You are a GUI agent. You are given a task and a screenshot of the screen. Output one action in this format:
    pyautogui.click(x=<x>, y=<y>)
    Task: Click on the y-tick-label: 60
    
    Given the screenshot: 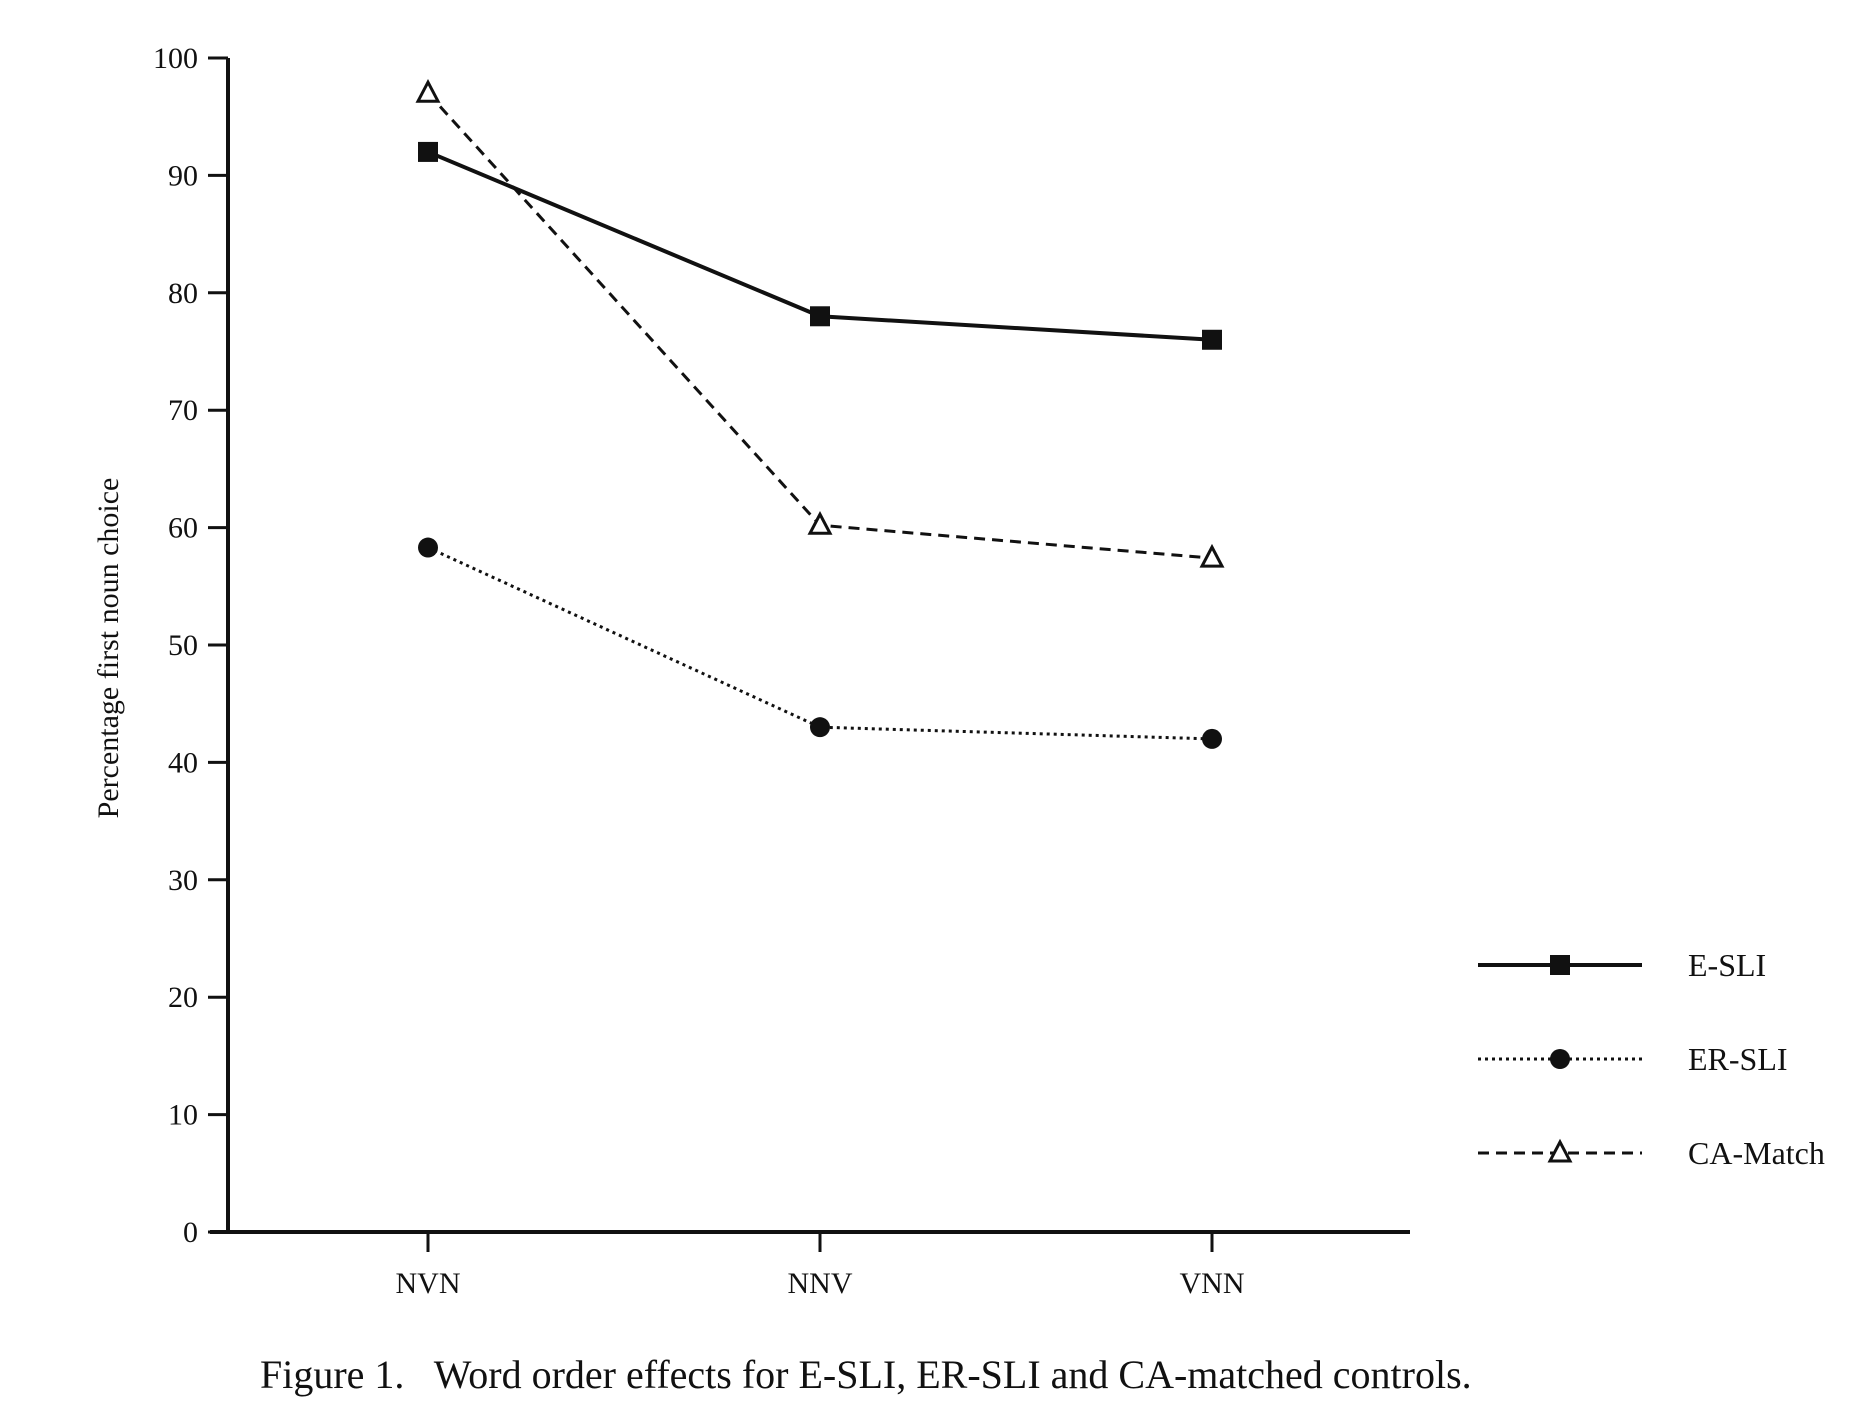 What is the action you would take?
    pyautogui.click(x=183, y=528)
    